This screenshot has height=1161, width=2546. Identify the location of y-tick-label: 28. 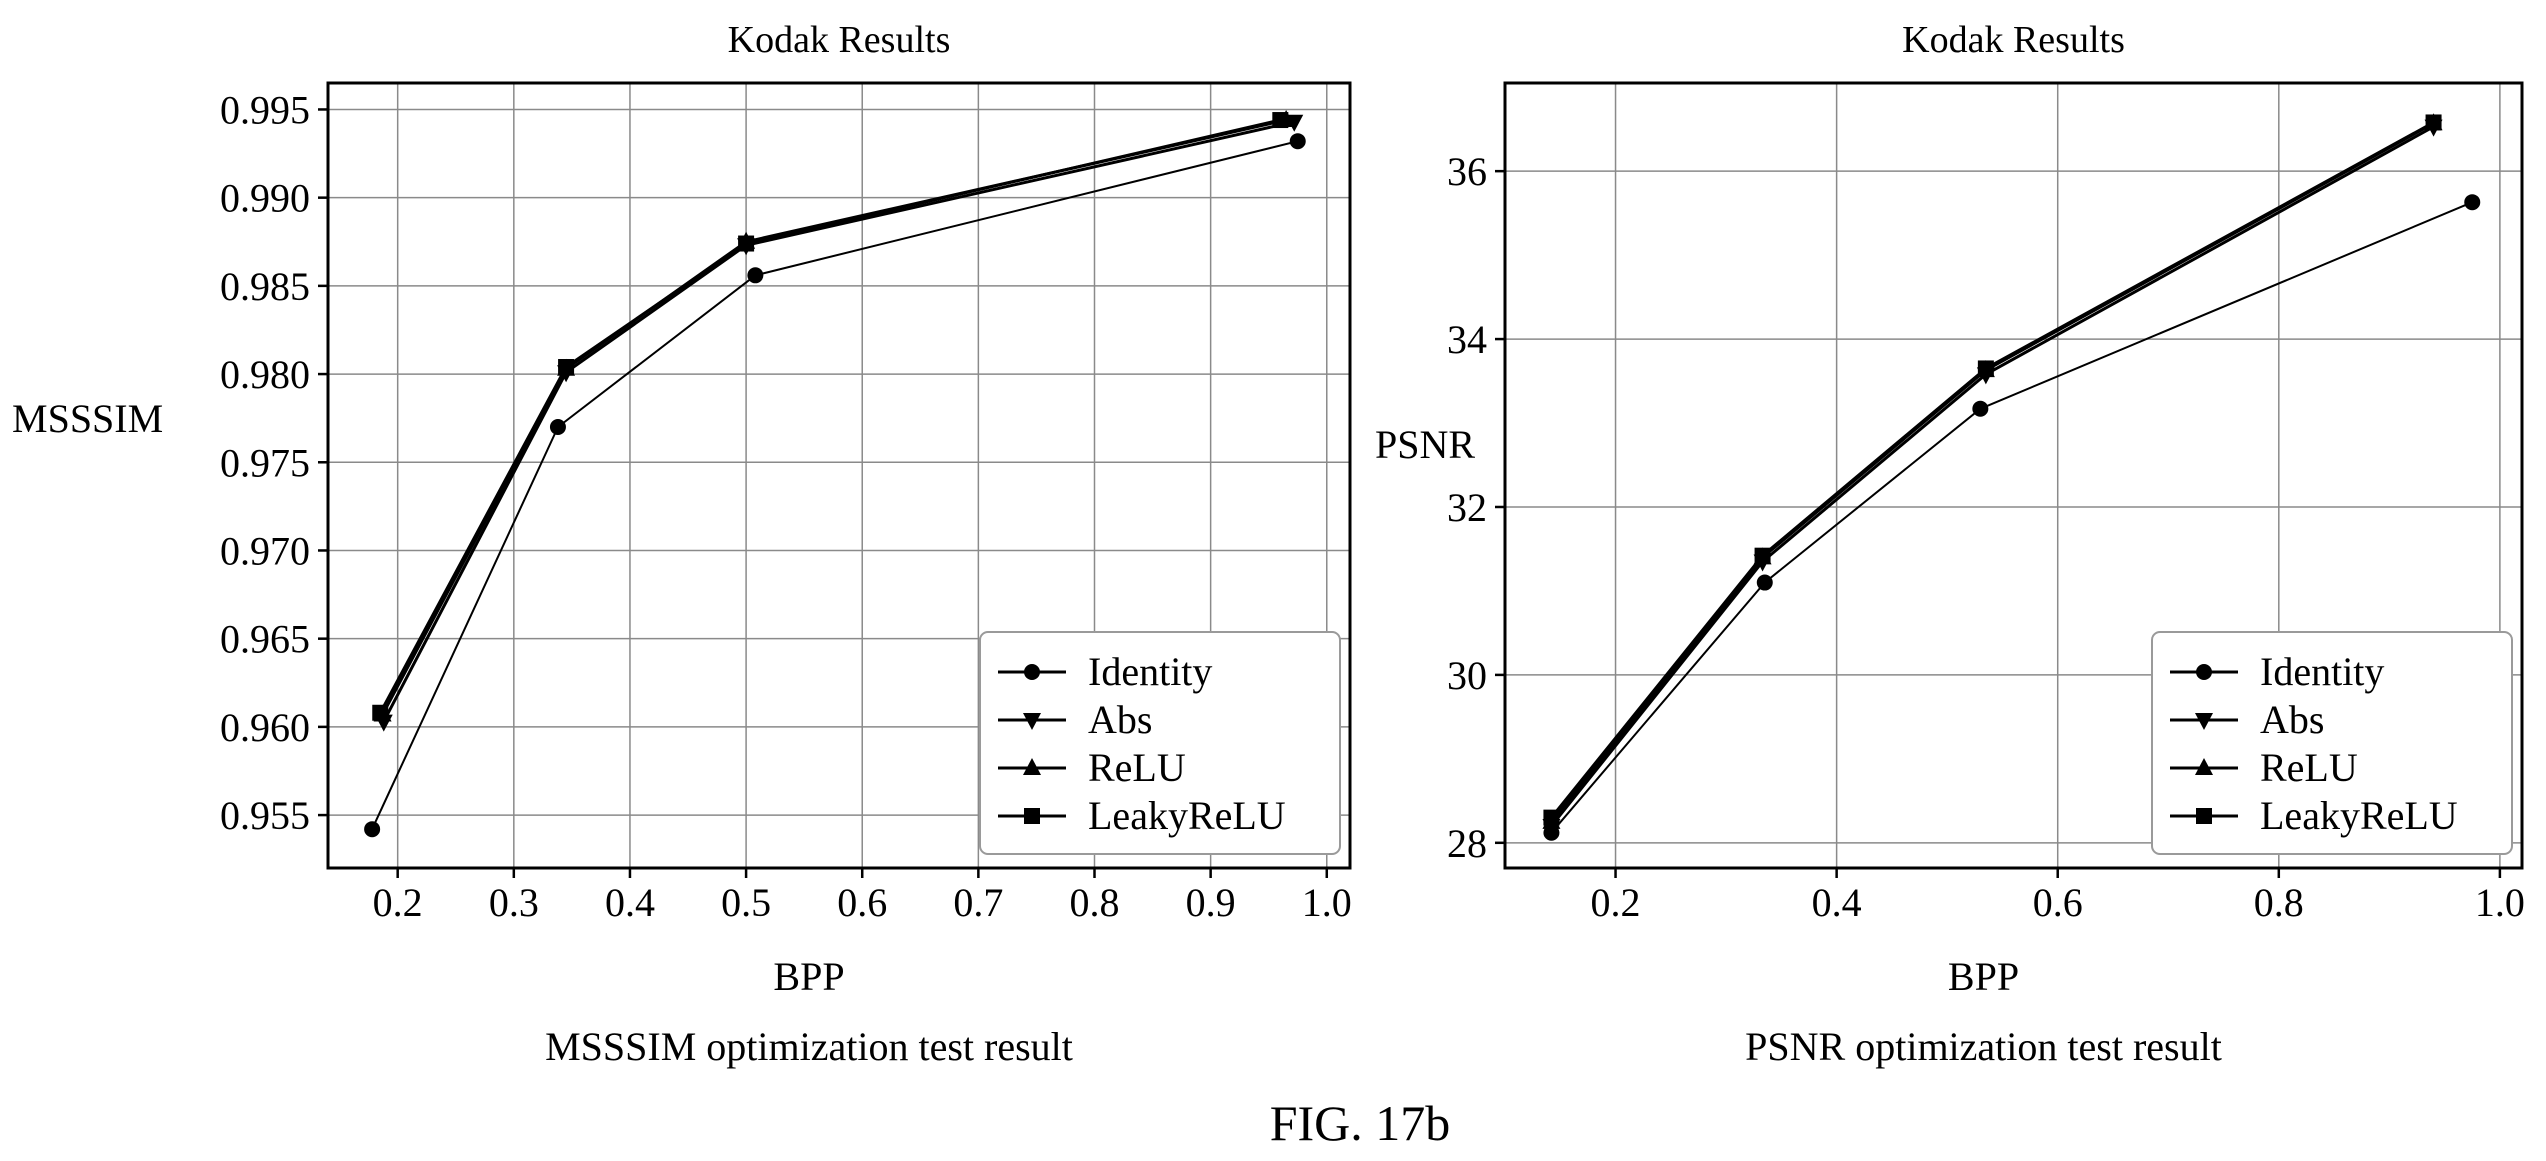
(1467, 843).